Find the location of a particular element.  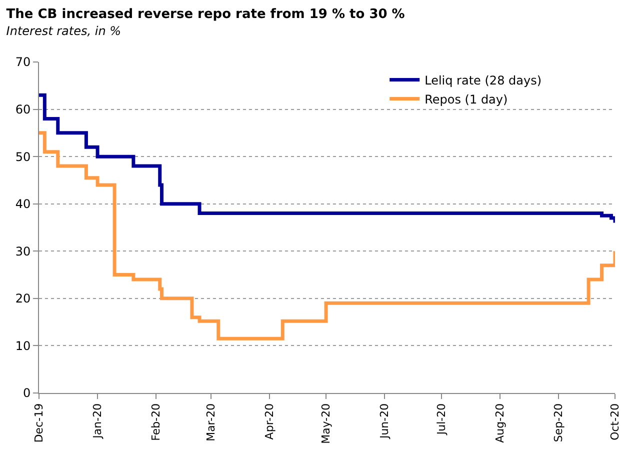

x-tick-label: Aug-20 is located at coordinates (499, 423).